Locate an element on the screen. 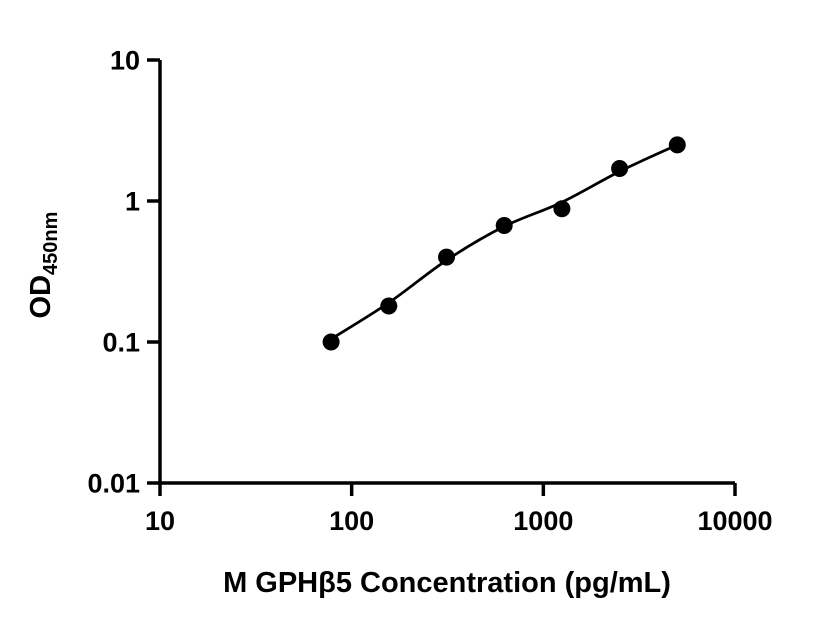  x-axis-title: M GPHβ5 Concentration (pg/mL) is located at coordinates (447, 583).